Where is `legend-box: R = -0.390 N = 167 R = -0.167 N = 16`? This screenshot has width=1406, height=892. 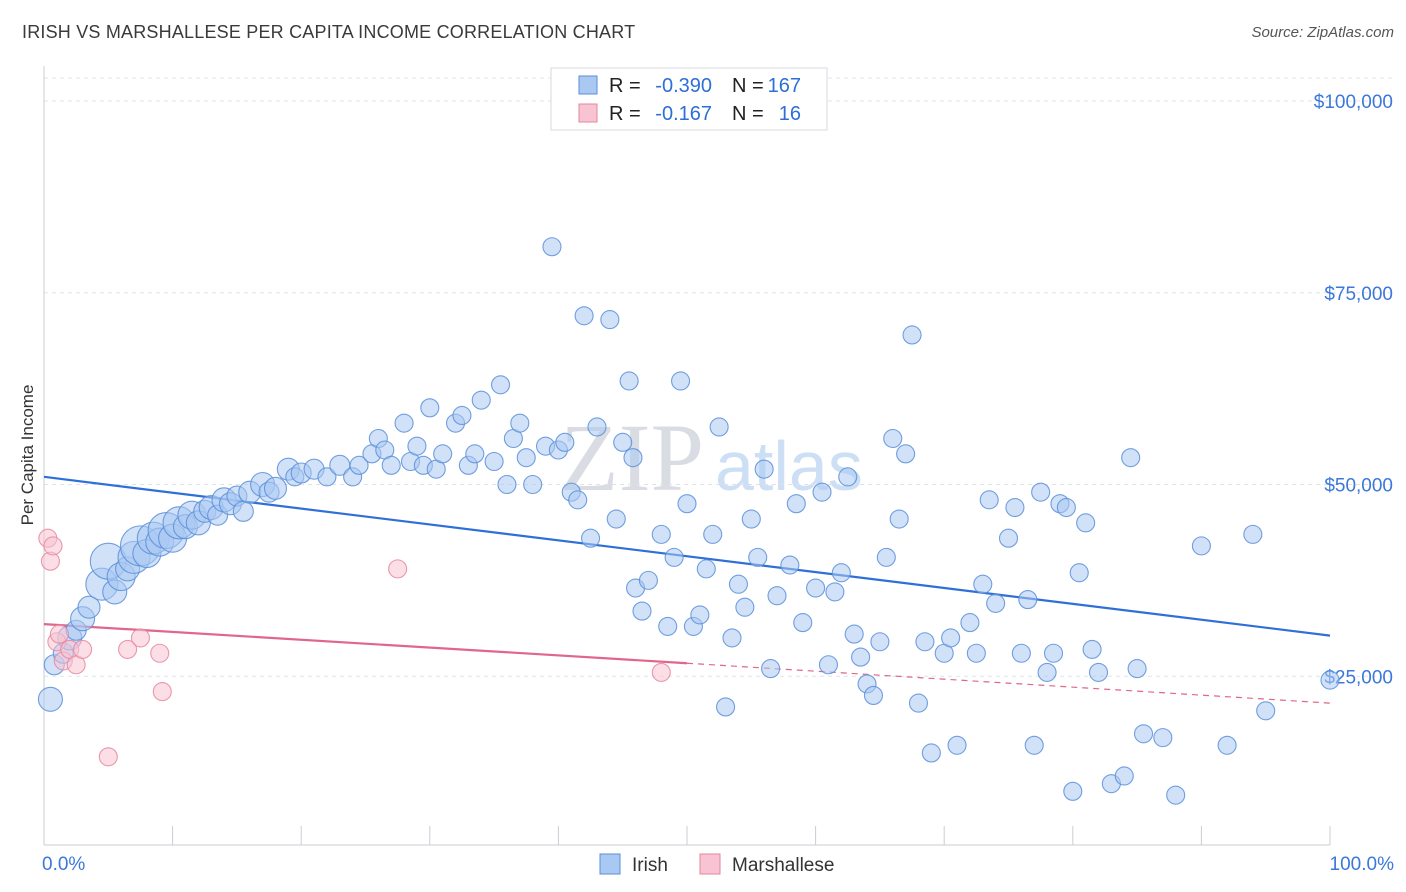
legend-box: R = -0.390 N = 167 R = -0.167 N = 16 is located at coordinates (689, 99).